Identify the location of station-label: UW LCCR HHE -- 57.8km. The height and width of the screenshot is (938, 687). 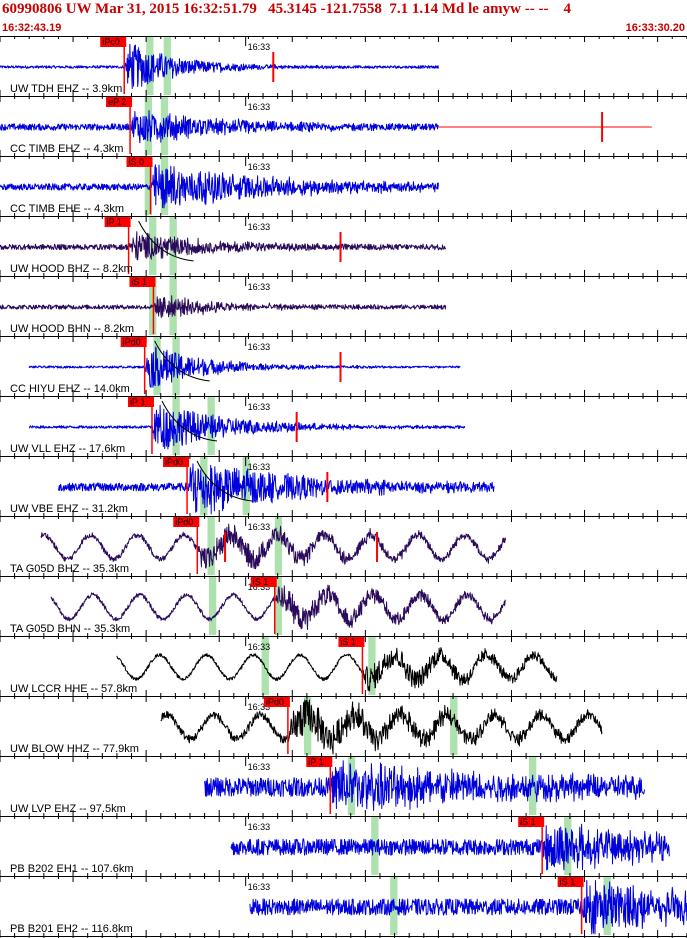
(73, 689).